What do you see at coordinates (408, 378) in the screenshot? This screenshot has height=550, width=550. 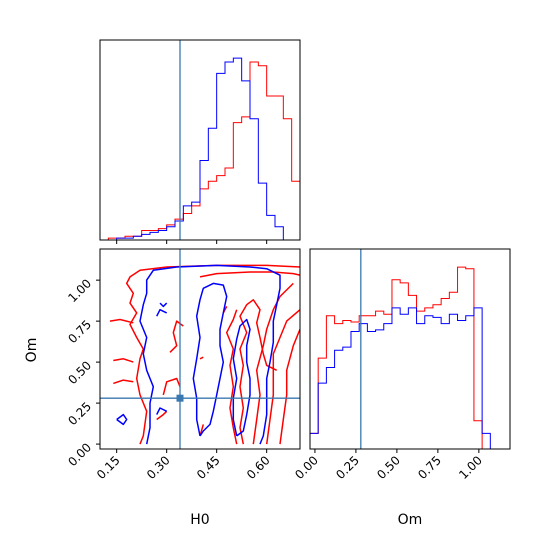 I see `om-hist-blue-series` at bounding box center [408, 378].